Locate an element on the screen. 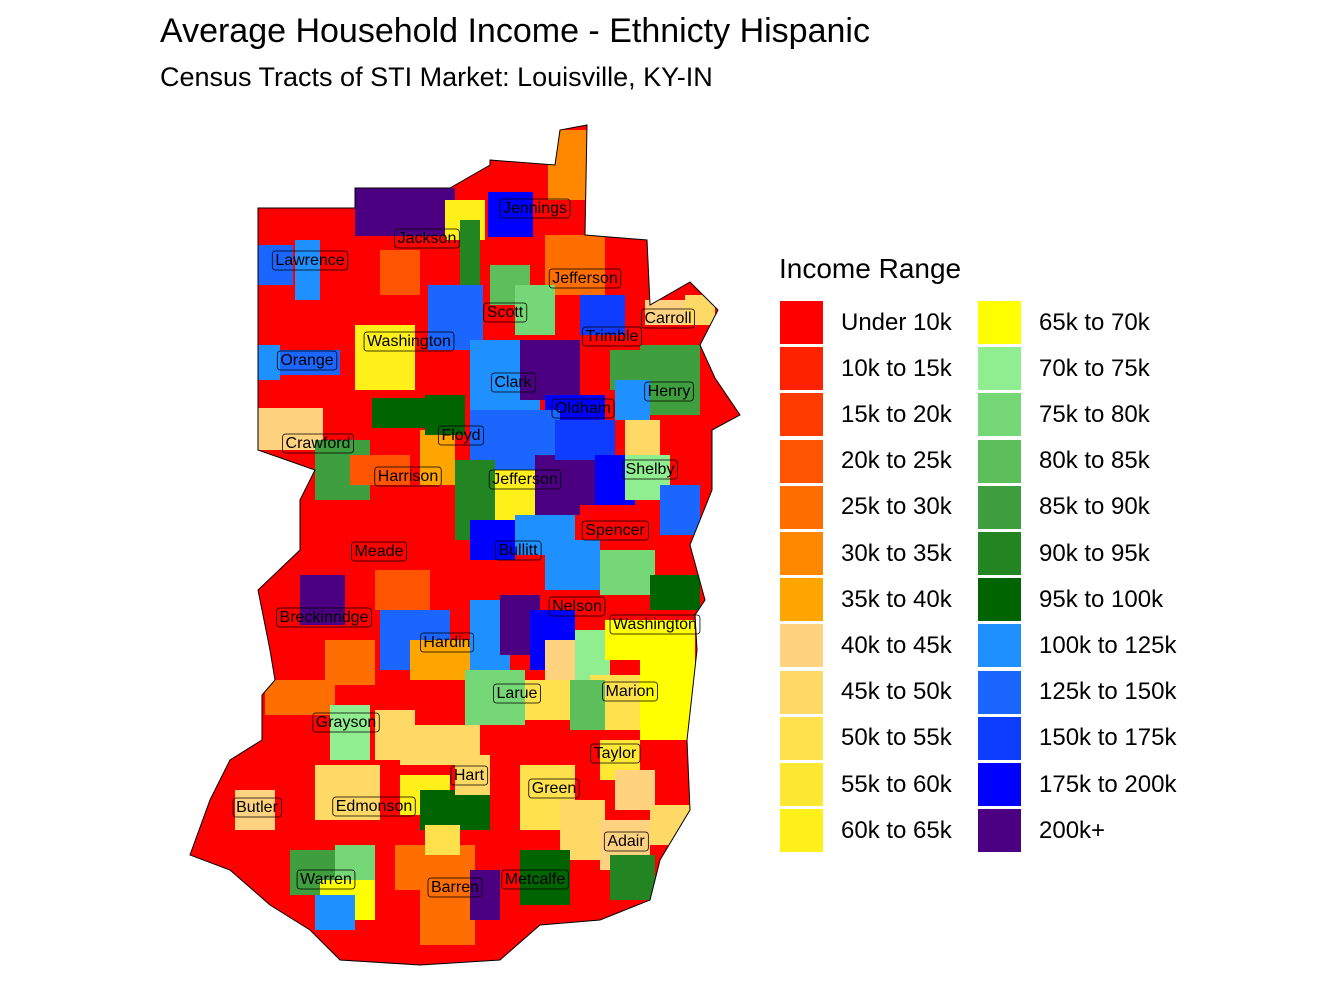 The width and height of the screenshot is (1344, 1008). legend-label: 95k to 100k is located at coordinates (1101, 599).